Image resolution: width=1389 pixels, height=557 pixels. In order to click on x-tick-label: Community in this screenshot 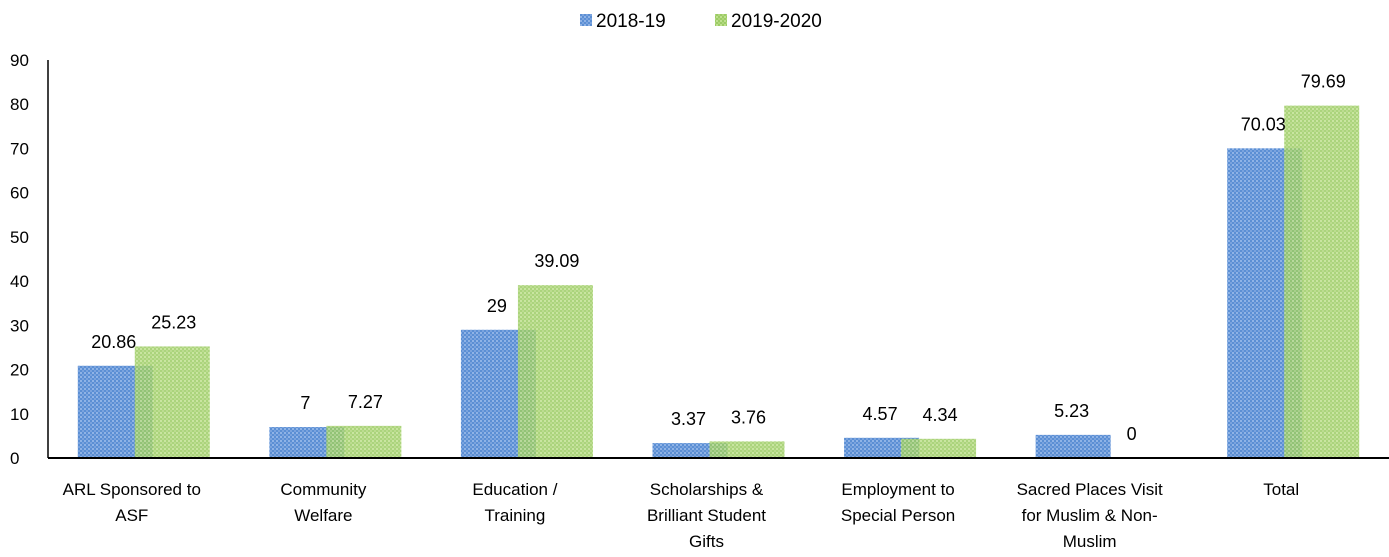, I will do `click(323, 489)`.